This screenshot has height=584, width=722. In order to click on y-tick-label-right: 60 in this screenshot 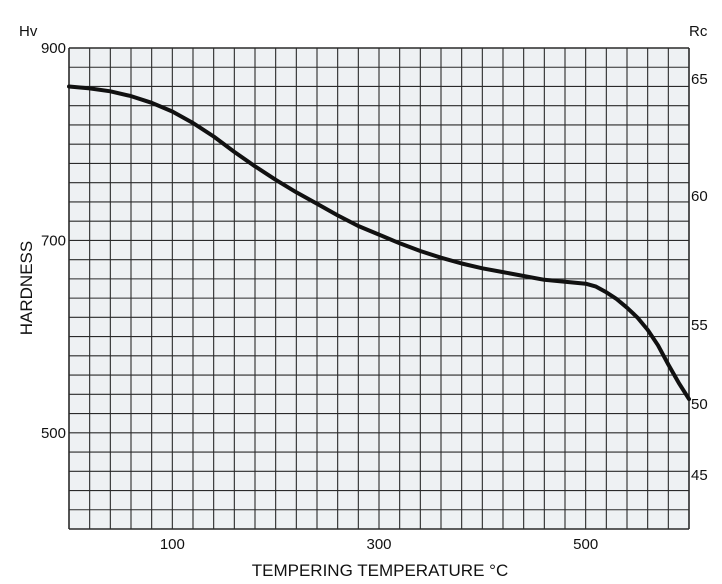, I will do `click(699, 196)`.